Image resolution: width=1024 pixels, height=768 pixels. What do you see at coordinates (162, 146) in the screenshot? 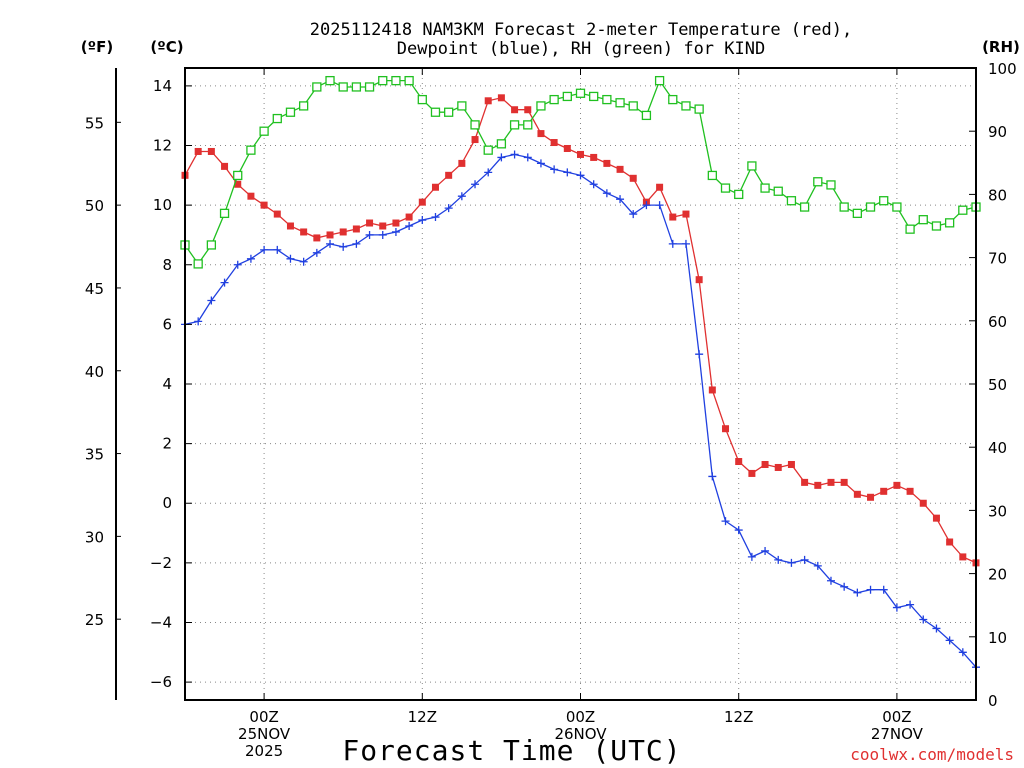
I see `celsius-tick-label: 12` at bounding box center [162, 146].